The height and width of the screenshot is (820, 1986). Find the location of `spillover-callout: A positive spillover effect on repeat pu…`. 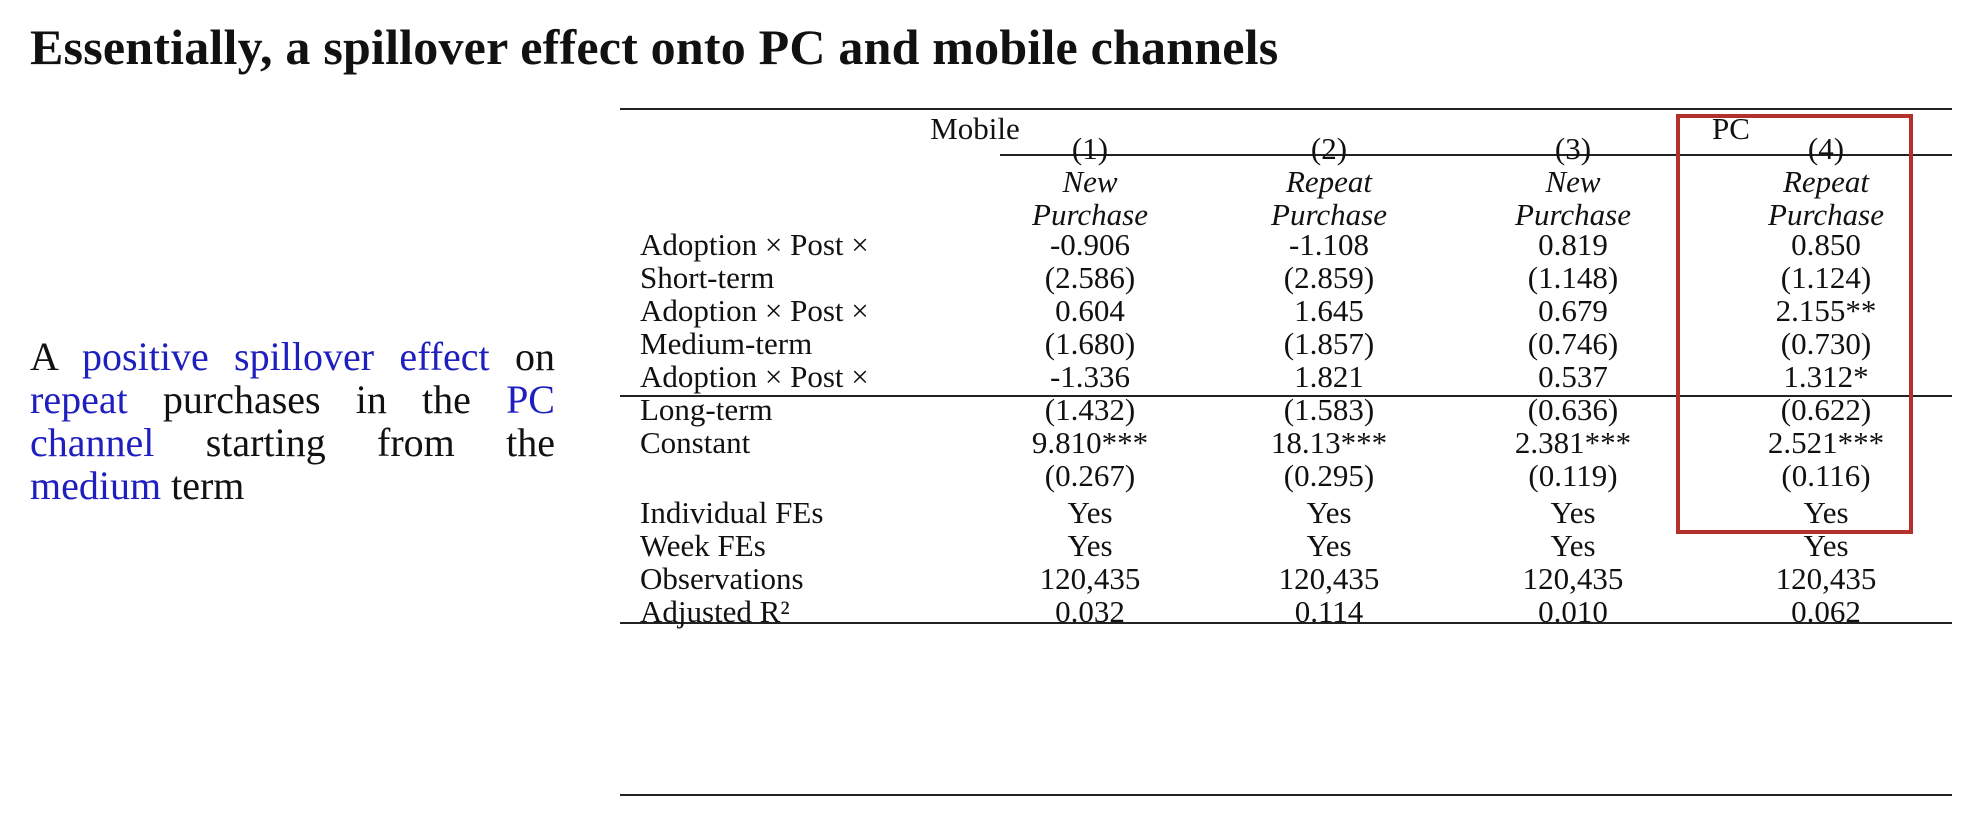

spillover-callout: A positive spillover effect on repeat pu… is located at coordinates (292, 421).